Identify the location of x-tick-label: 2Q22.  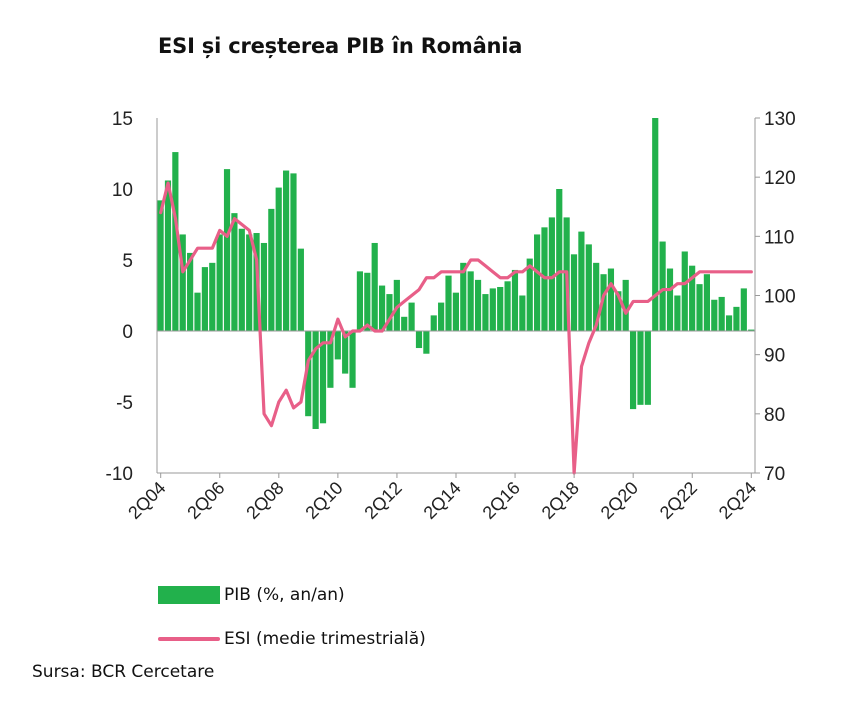
(678, 500).